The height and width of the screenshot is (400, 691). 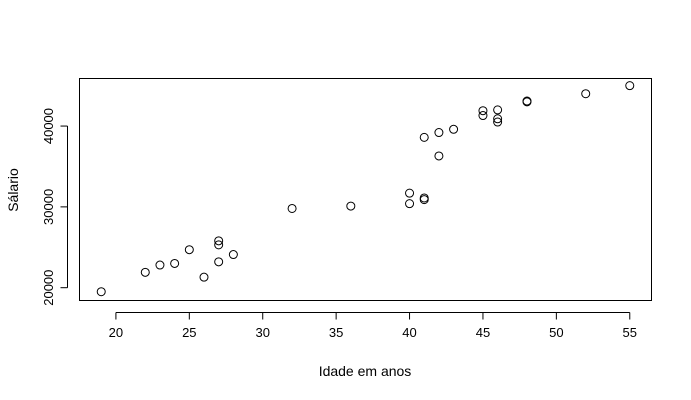 What do you see at coordinates (365, 371) in the screenshot?
I see `x-axis-title: Idade em anos` at bounding box center [365, 371].